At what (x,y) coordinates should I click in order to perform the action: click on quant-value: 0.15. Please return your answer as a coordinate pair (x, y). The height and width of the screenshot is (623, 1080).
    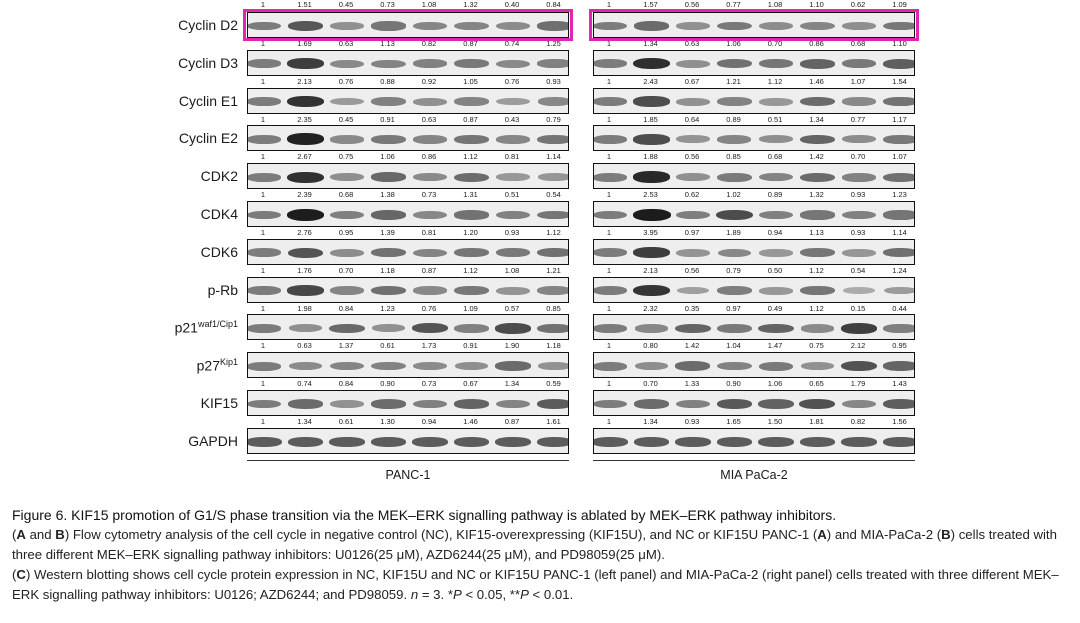
    Looking at the image, I should click on (858, 308).